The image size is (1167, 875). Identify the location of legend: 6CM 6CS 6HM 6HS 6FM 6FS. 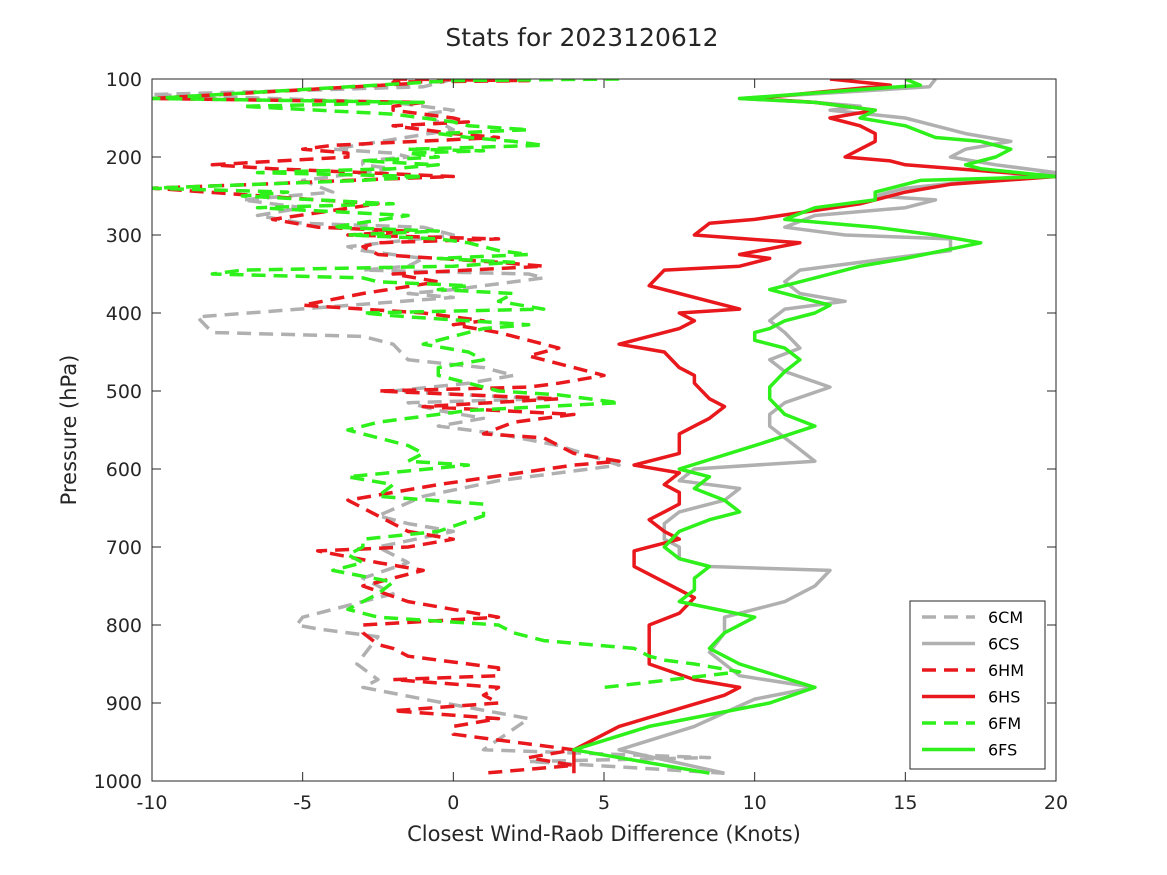
(977, 685).